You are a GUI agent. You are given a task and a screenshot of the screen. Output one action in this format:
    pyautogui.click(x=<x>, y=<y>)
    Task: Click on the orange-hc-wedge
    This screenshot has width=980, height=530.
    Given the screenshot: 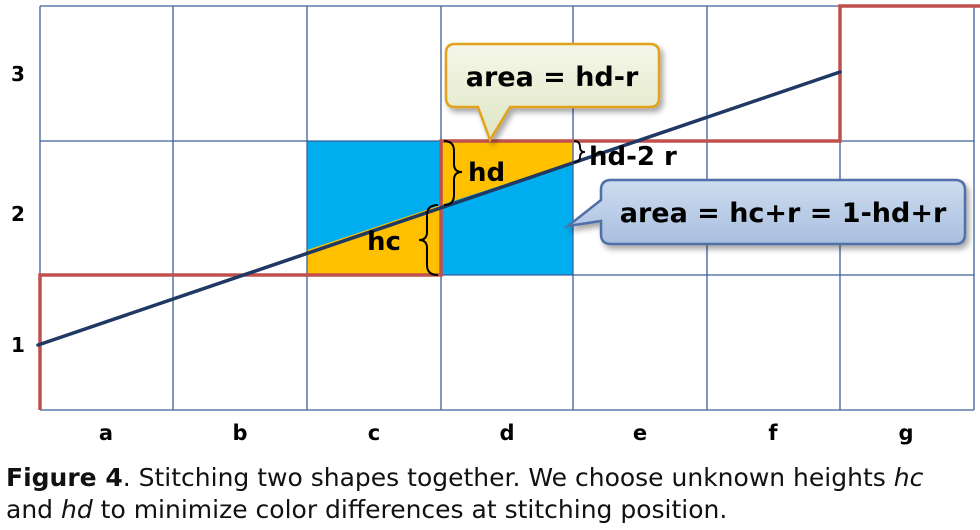 What is the action you would take?
    pyautogui.click(x=374, y=240)
    